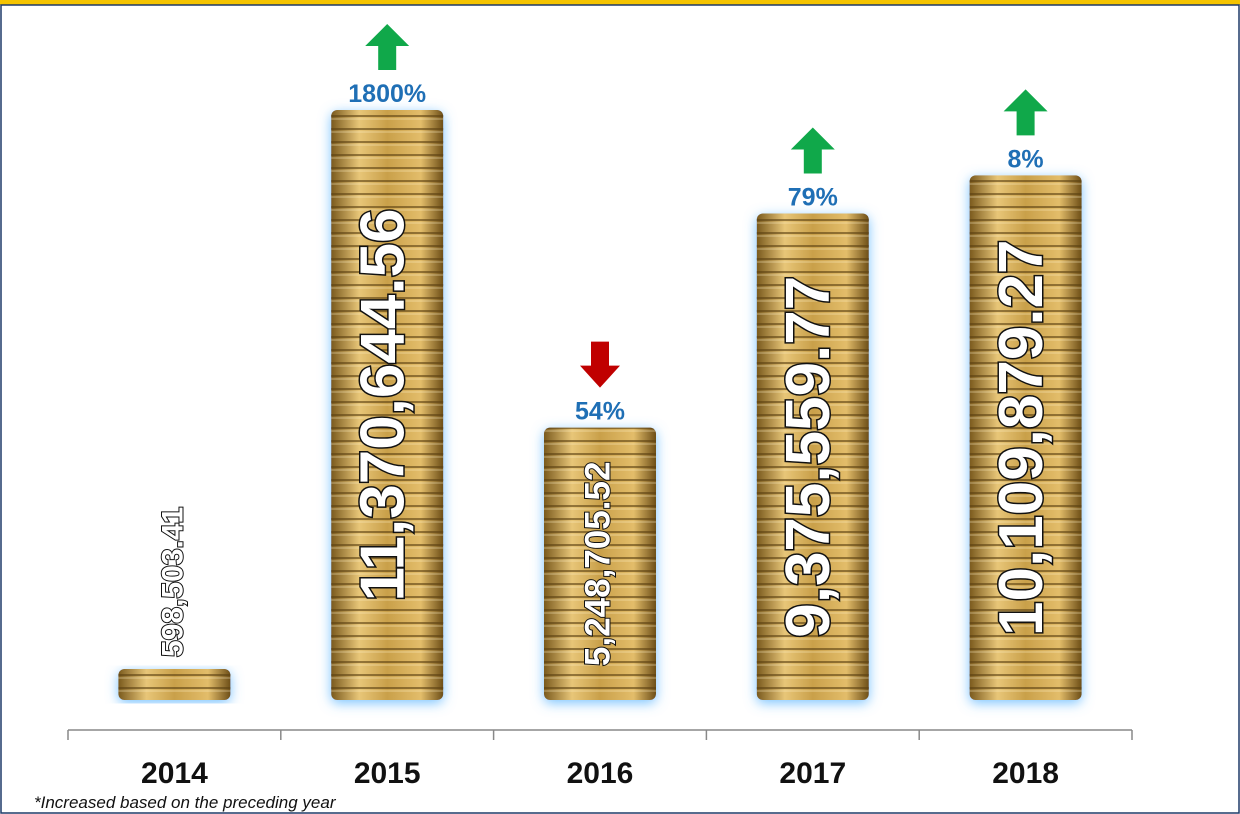 The image size is (1240, 814). Describe the element at coordinates (620, 2) in the screenshot. I see `top-border` at that location.